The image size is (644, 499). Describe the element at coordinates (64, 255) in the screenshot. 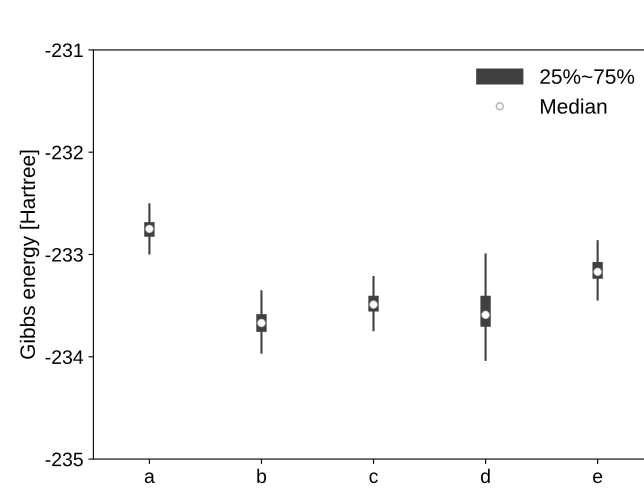

I see `y-tick-label: -233` at that location.